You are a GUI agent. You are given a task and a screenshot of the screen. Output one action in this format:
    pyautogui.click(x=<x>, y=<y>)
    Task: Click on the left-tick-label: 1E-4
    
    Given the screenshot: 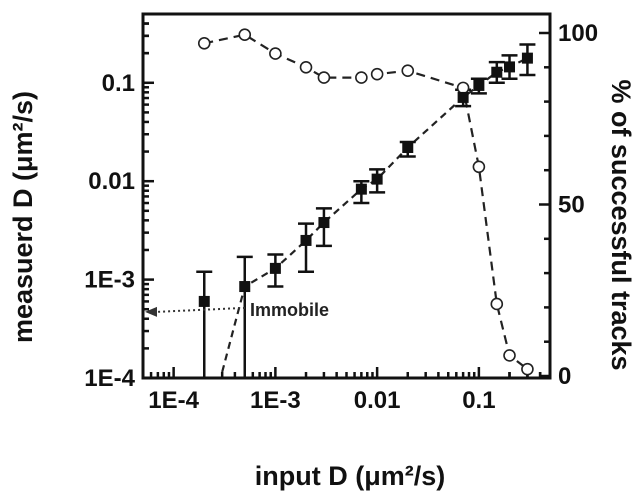 What is the action you would take?
    pyautogui.click(x=109, y=378)
    